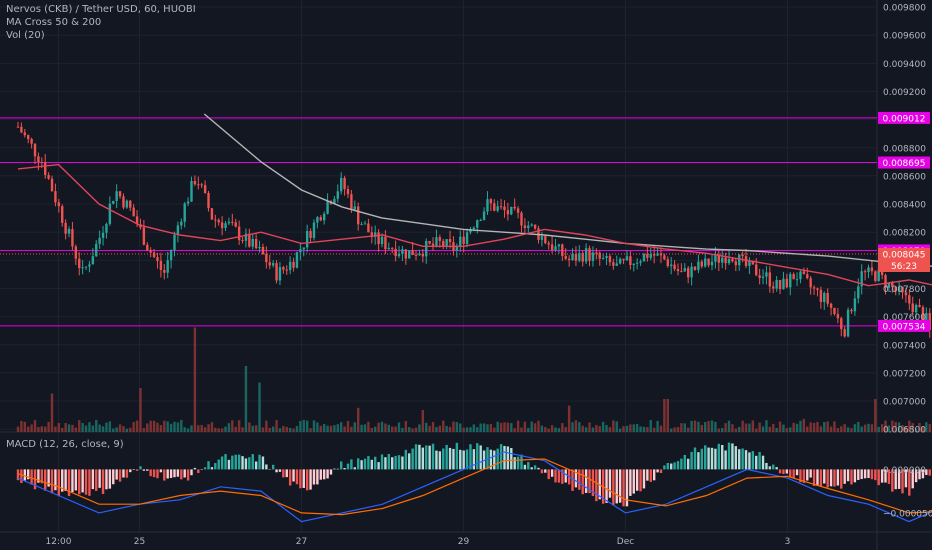  Describe the element at coordinates (474, 487) in the screenshot. I see `signal-line` at that location.